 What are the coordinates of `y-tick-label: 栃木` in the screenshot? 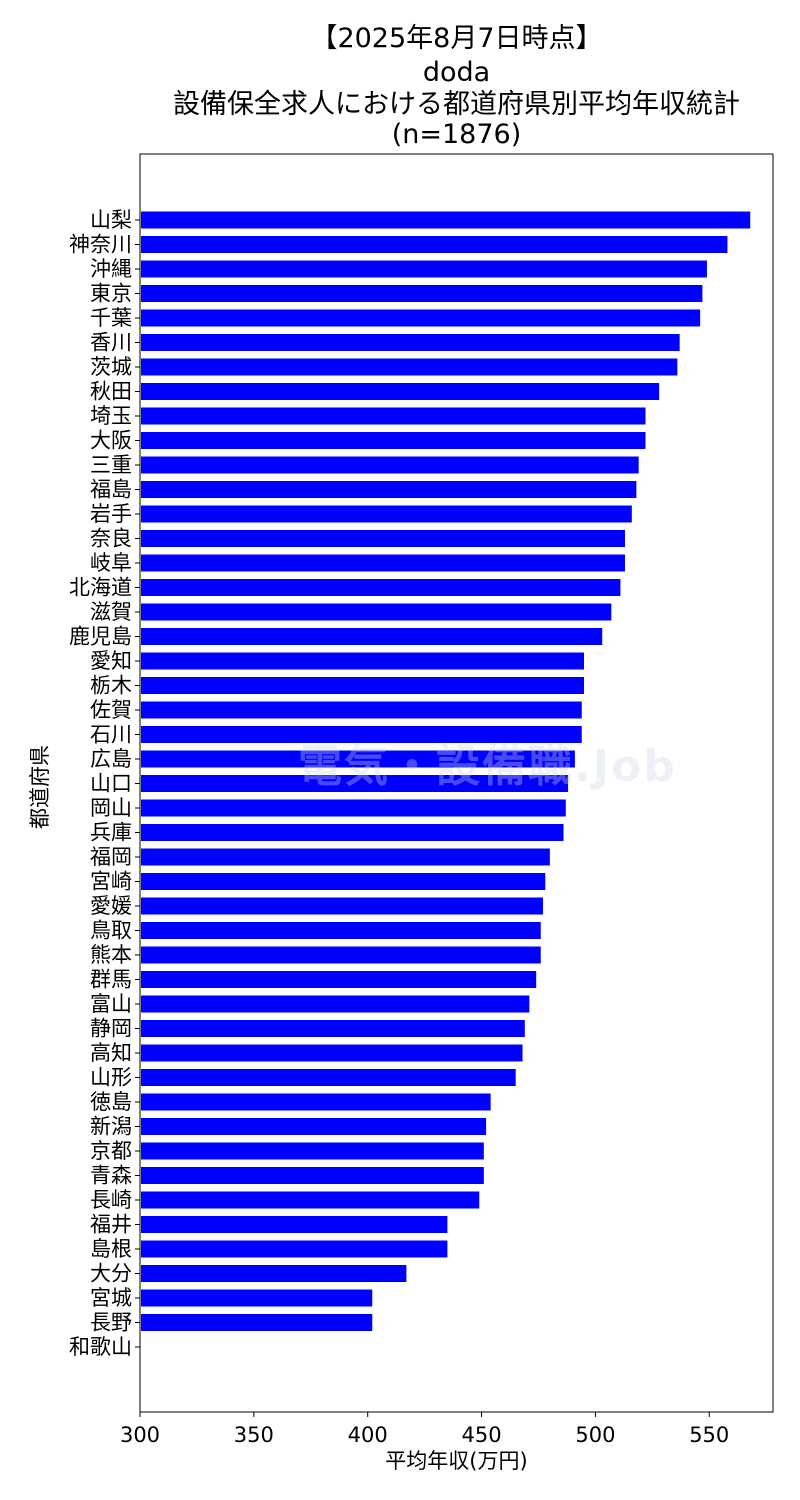 It's located at (111, 686).